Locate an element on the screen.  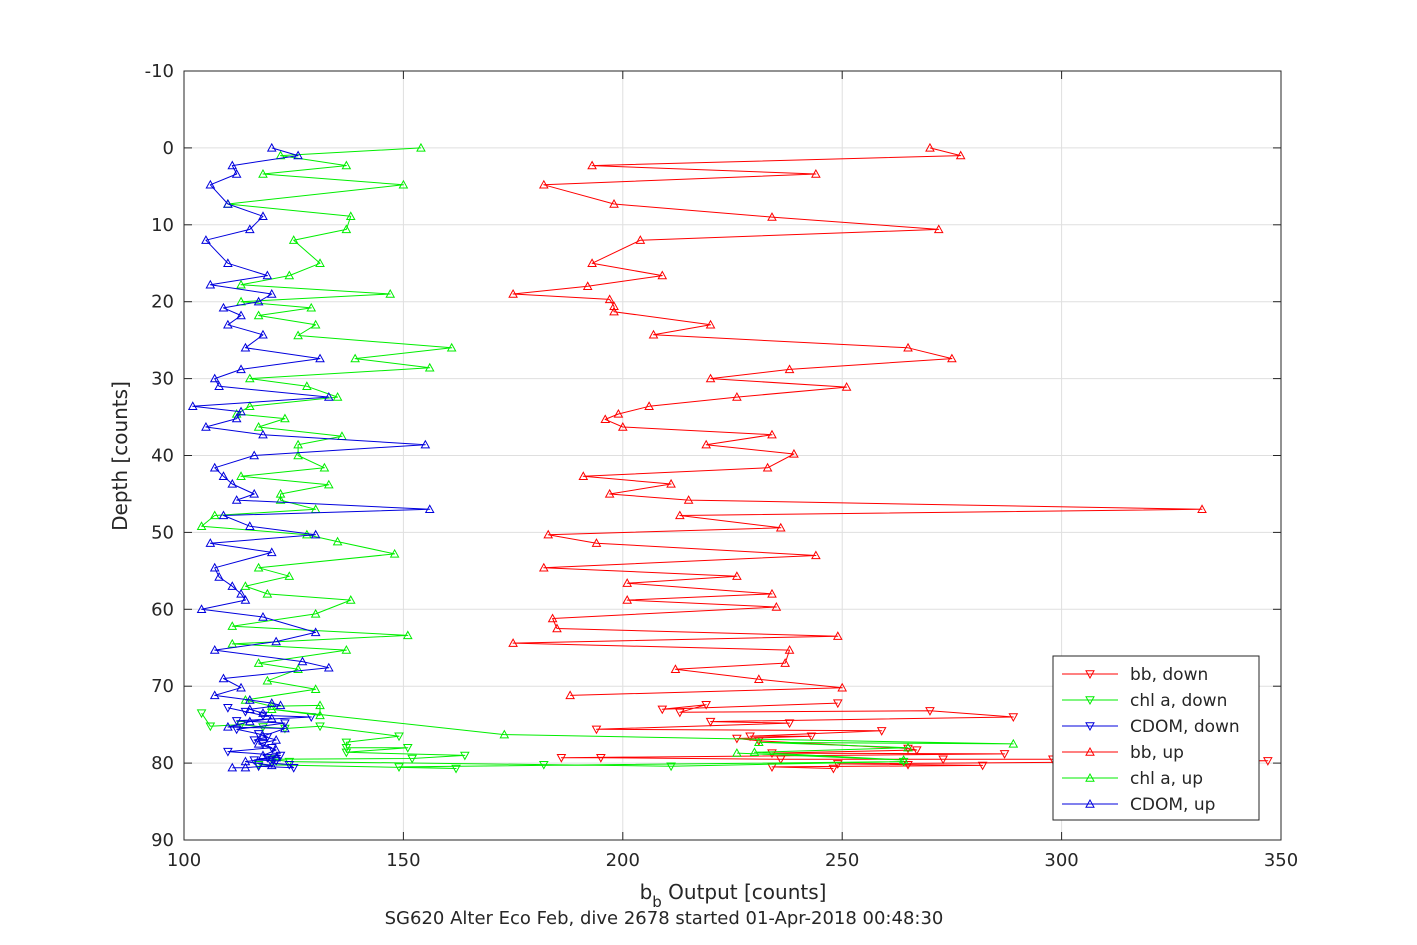
legend-label: chl a, down is located at coordinates (1178, 701).